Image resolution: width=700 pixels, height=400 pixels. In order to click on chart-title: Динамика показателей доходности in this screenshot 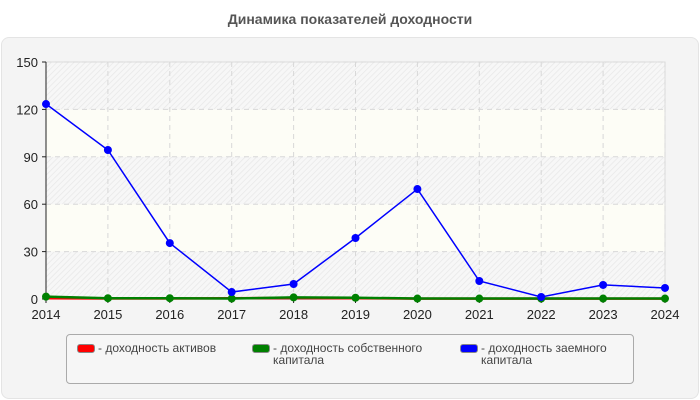, I will do `click(350, 19)`.